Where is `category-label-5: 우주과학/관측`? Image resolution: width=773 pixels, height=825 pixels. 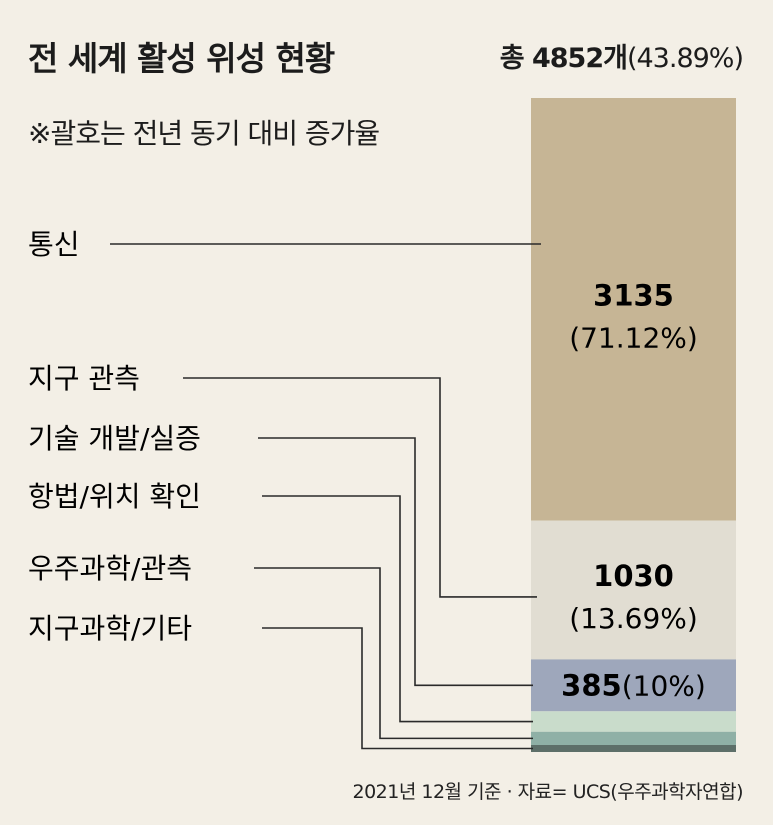 category-label-5: 우주과학/관측 is located at coordinates (110, 568).